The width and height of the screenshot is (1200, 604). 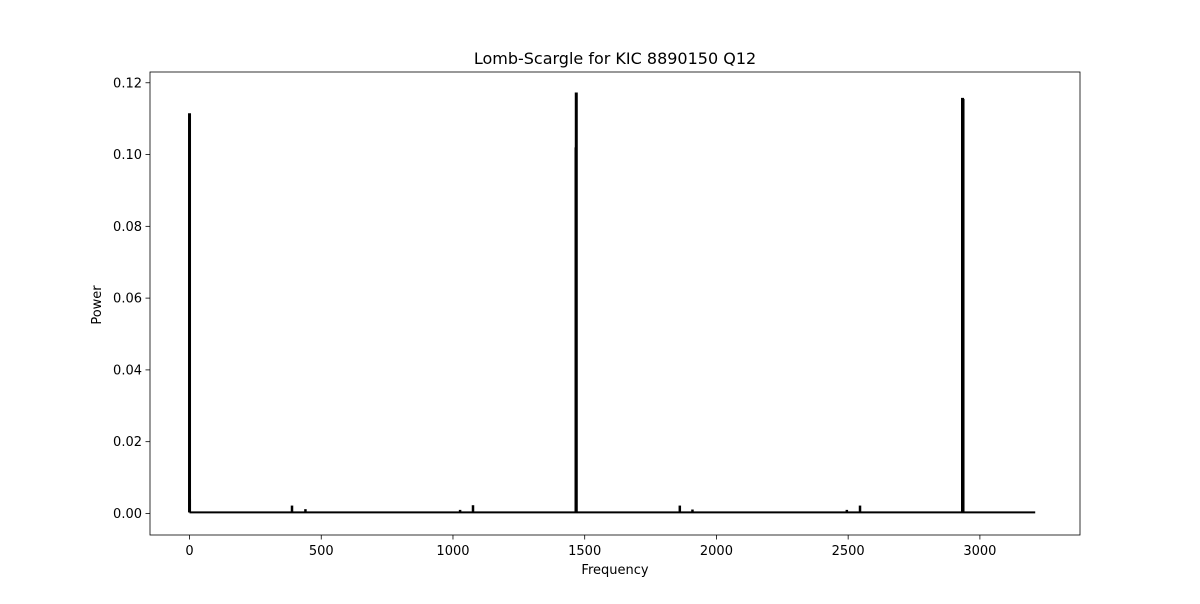 I want to click on chart-title: Lomb-Scargle for KIC 8890150 Q12, so click(x=615, y=58).